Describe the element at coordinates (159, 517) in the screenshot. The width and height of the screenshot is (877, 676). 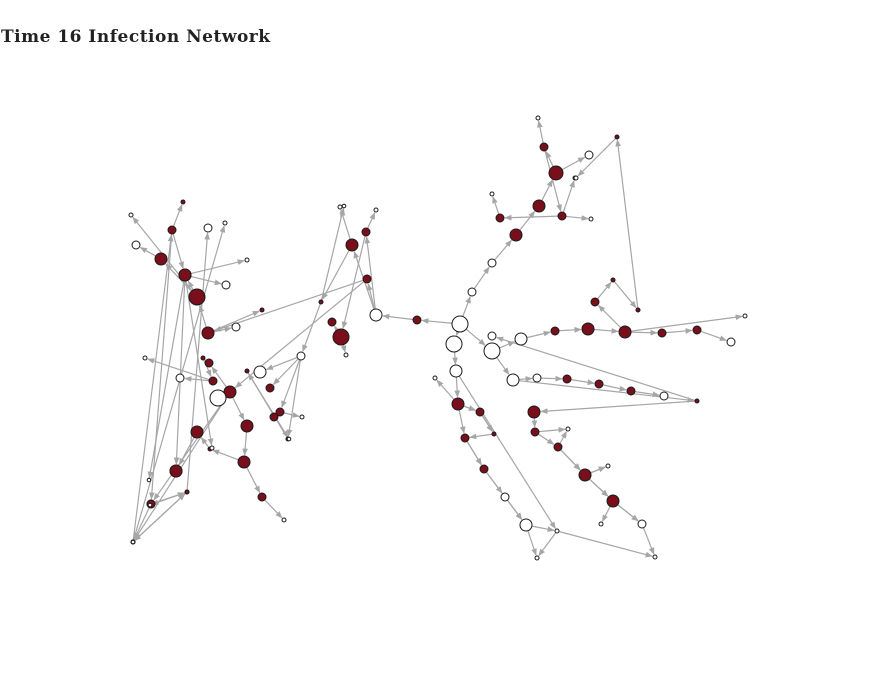
I see `edge-L58-L60` at that location.